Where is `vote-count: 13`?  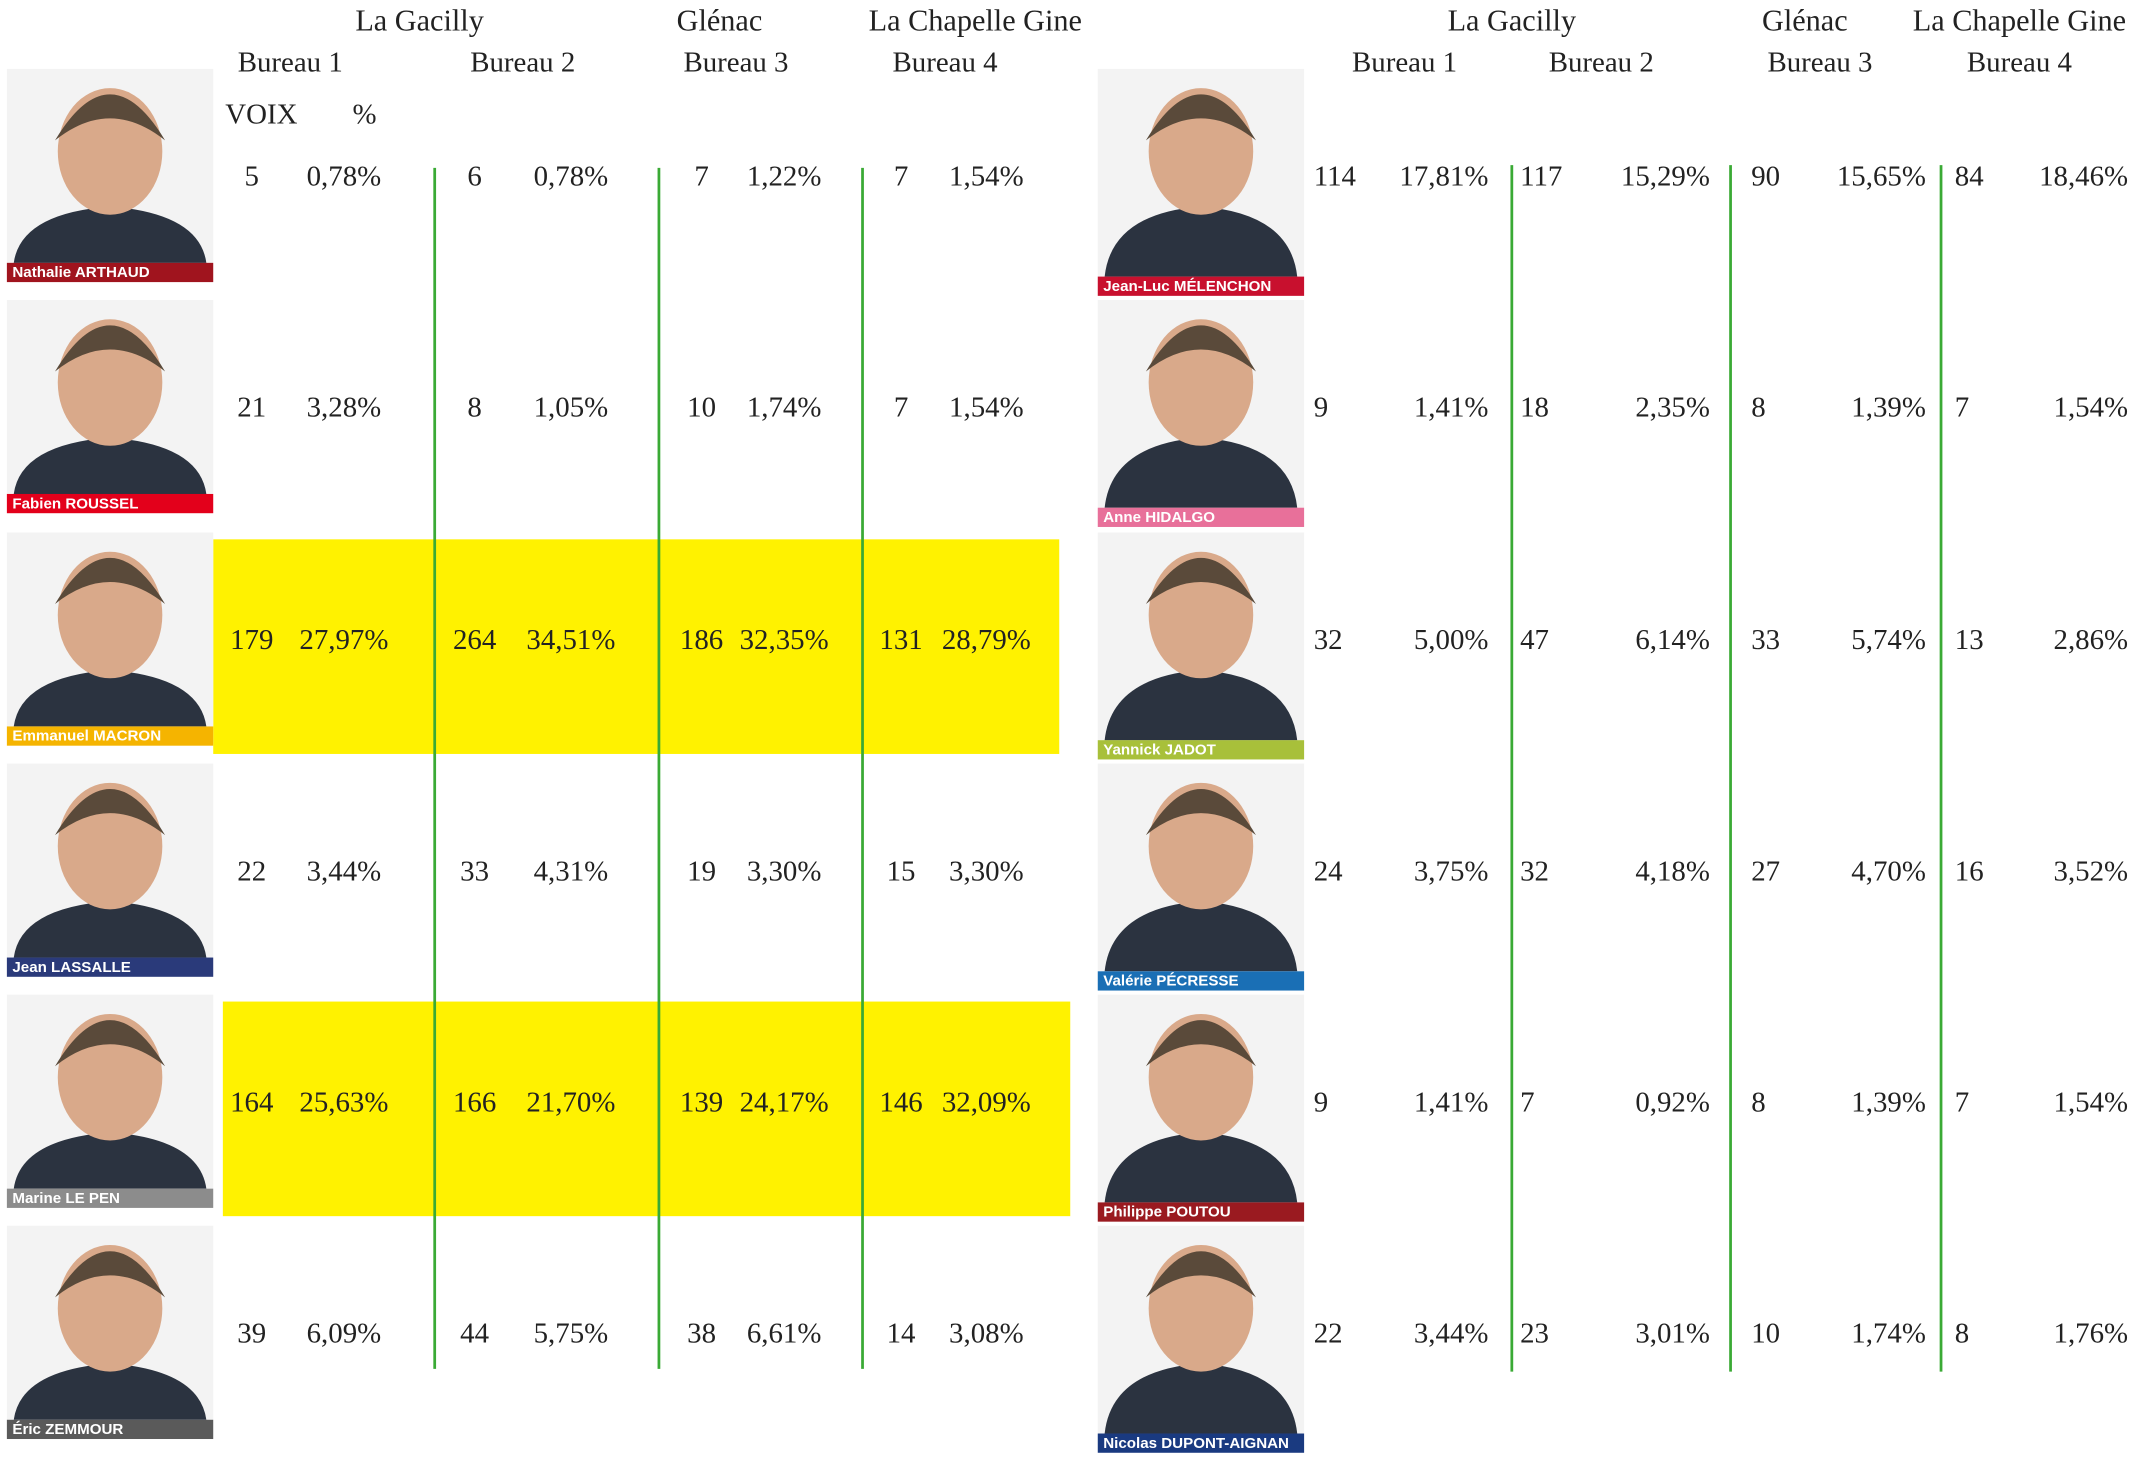
vote-count: 13 is located at coordinates (1969, 640).